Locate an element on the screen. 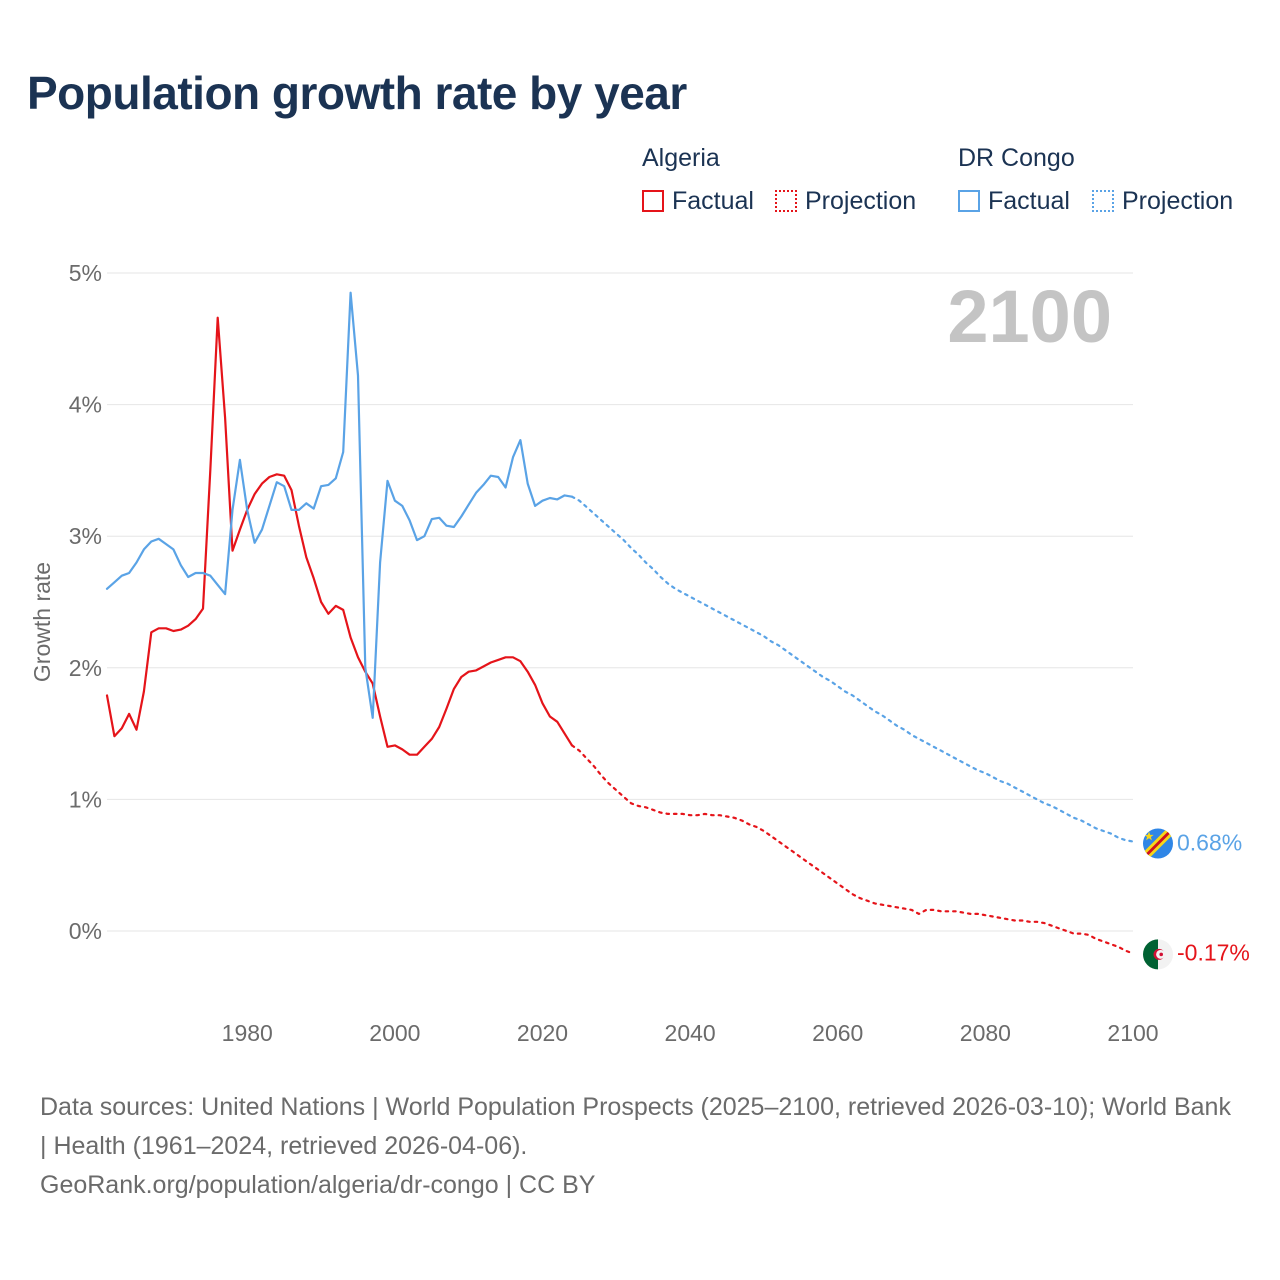 This screenshot has width=1280, height=1280. algeria-projection-line is located at coordinates (852, 849).